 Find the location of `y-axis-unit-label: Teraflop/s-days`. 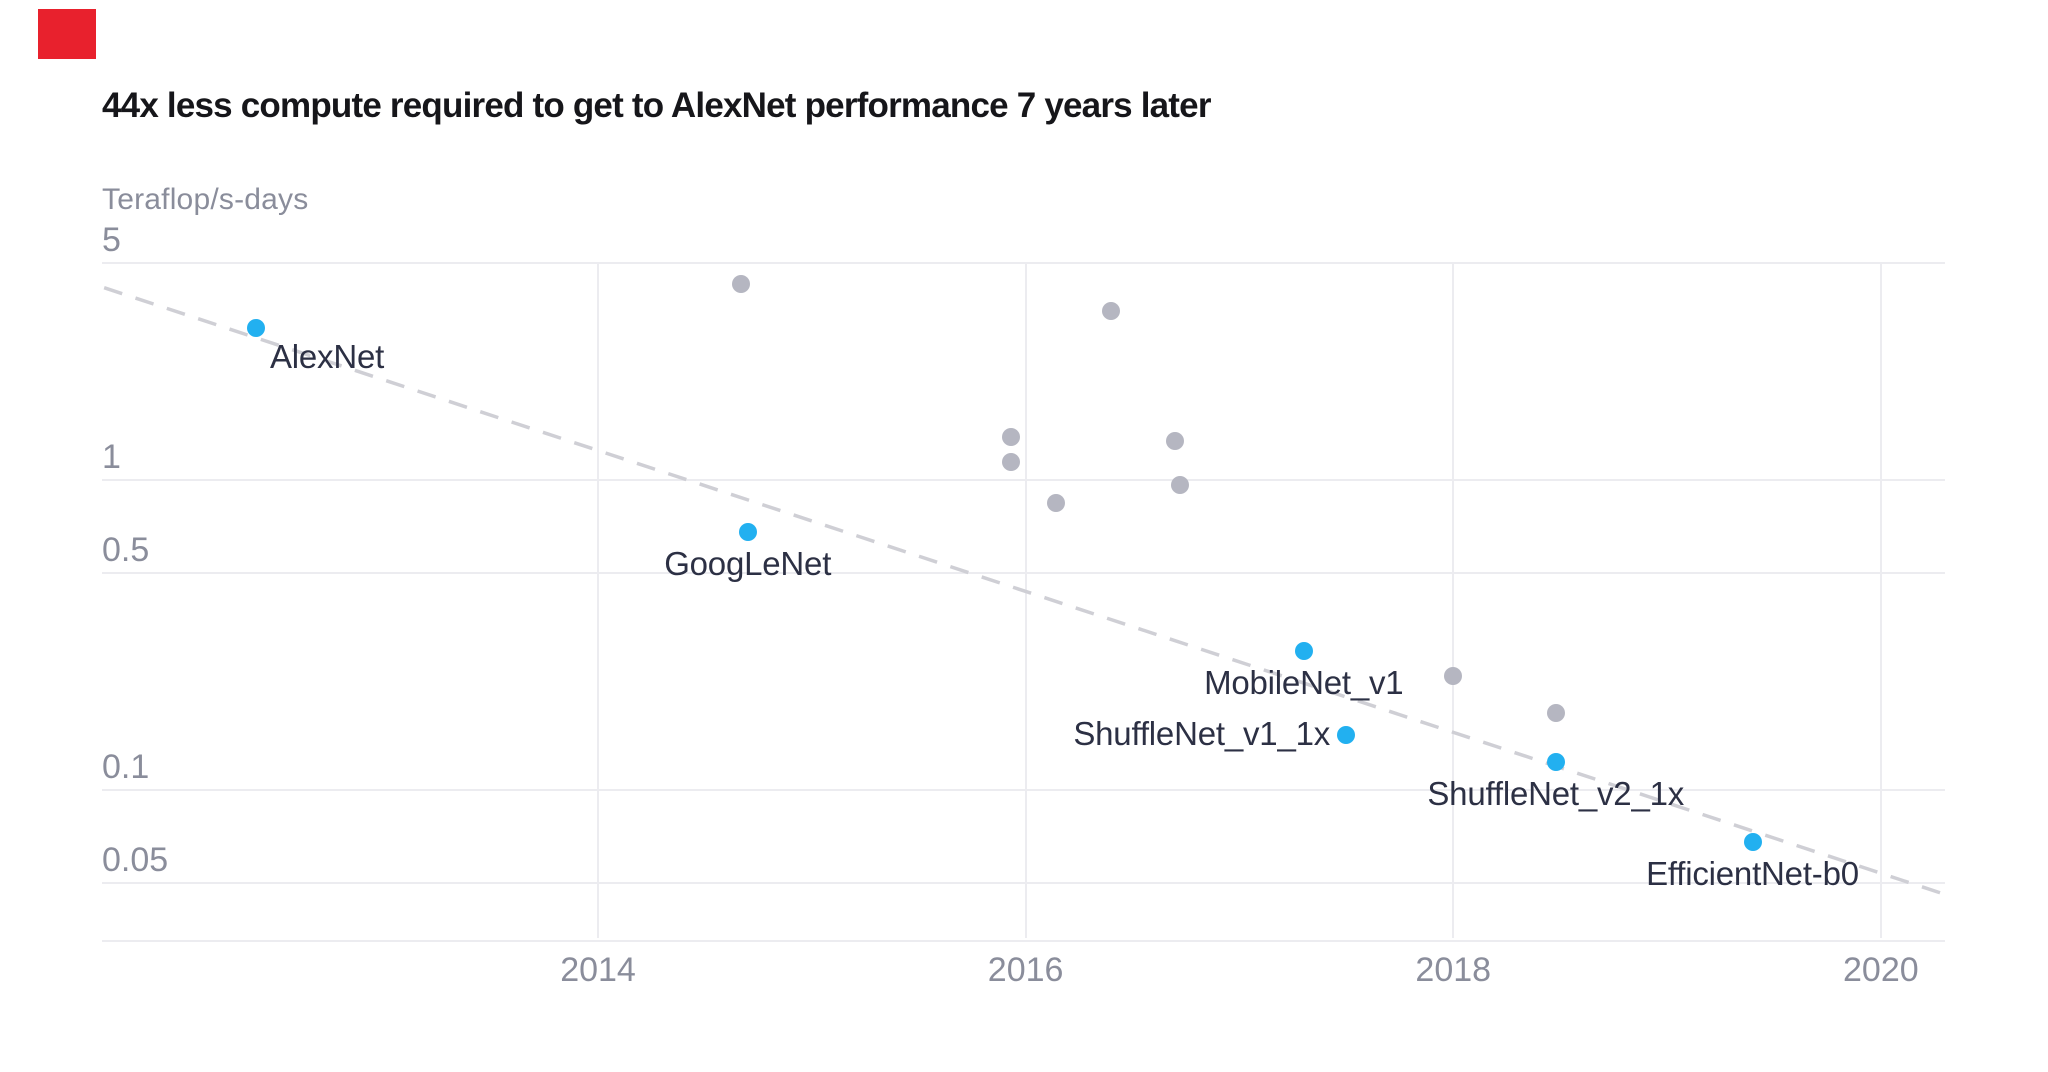

y-axis-unit-label: Teraflop/s-days is located at coordinates (205, 199).